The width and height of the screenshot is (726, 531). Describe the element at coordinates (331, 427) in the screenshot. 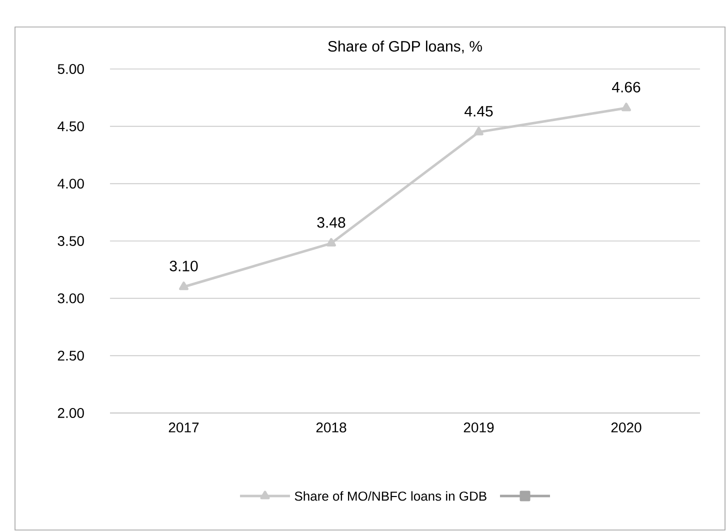

I see `x-tick-label: 2018` at that location.